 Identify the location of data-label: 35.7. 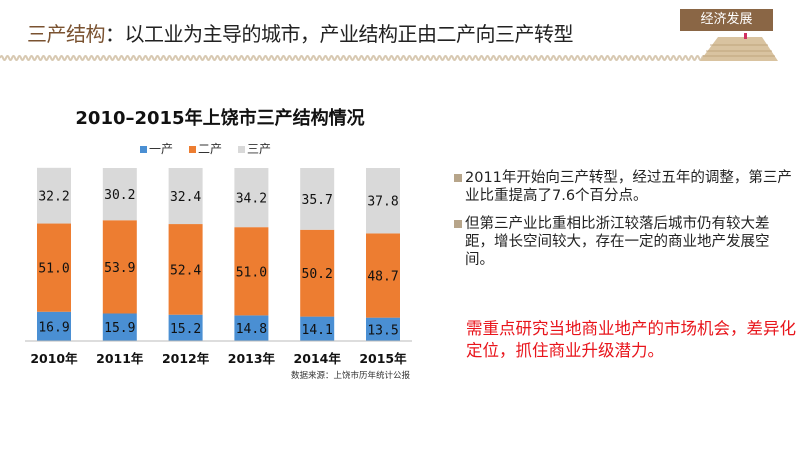
(317, 200).